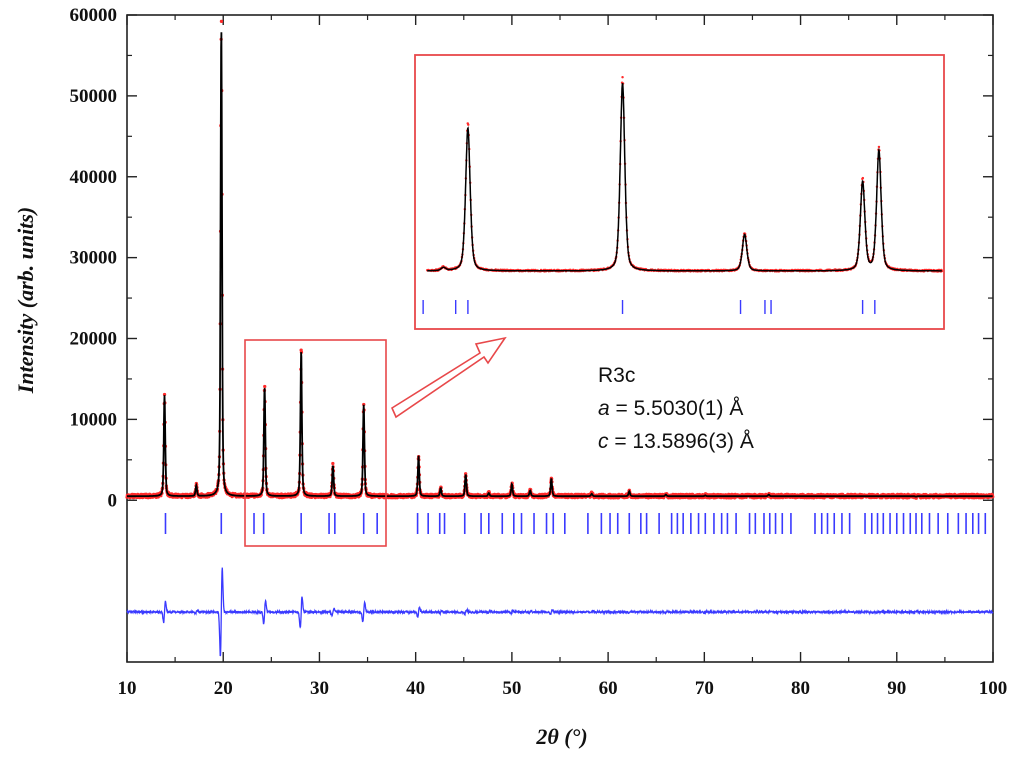 Image resolution: width=1024 pixels, height=758 pixels. I want to click on y-tick-label: 10000, so click(94, 419).